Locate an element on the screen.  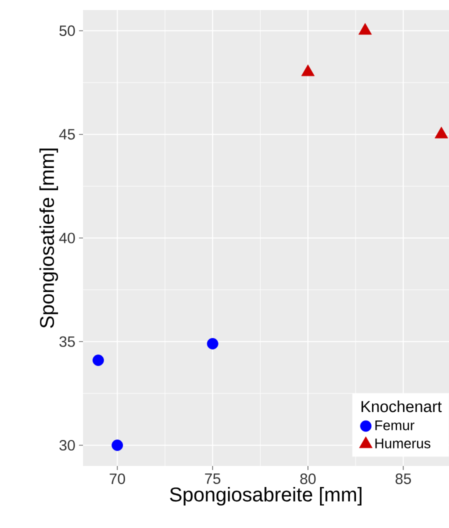
legend-label: Femur is located at coordinates (394, 425).